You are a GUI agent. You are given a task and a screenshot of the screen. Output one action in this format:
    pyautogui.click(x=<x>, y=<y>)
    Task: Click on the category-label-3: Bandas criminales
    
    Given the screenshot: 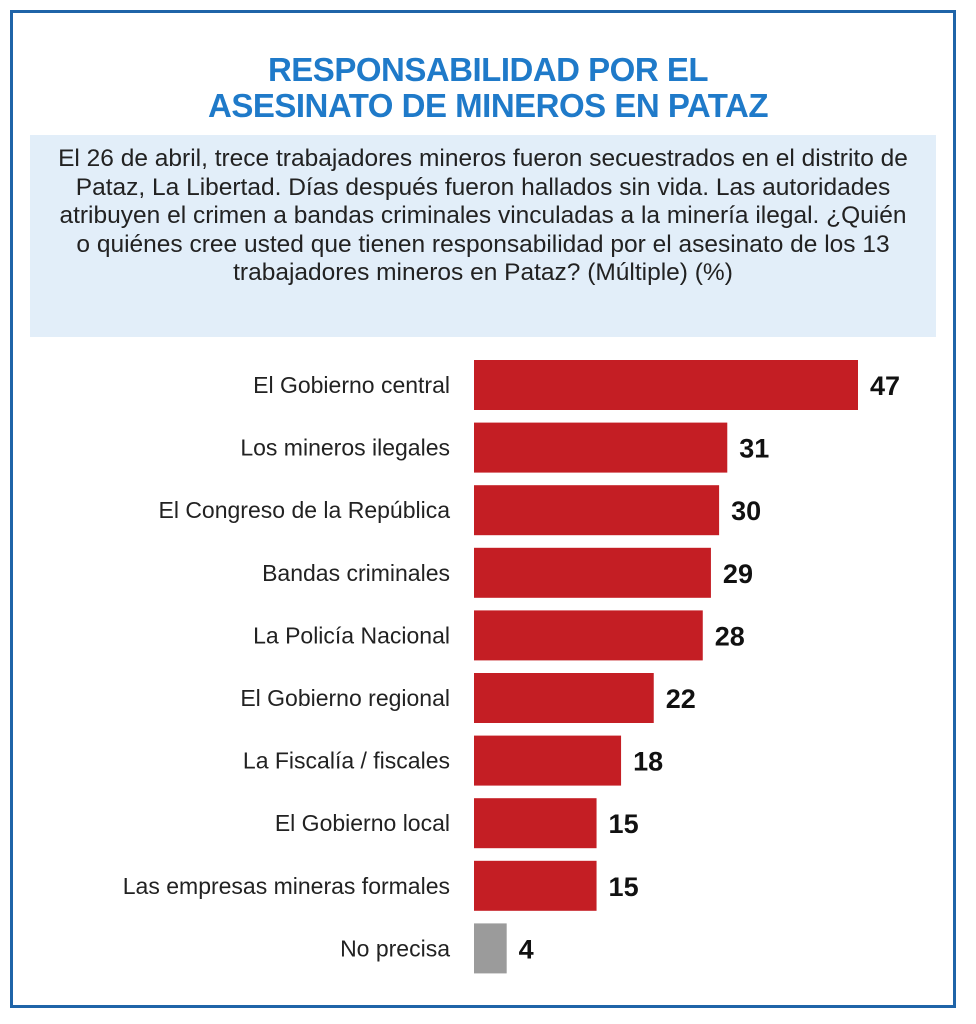 What is the action you would take?
    pyautogui.click(x=356, y=573)
    